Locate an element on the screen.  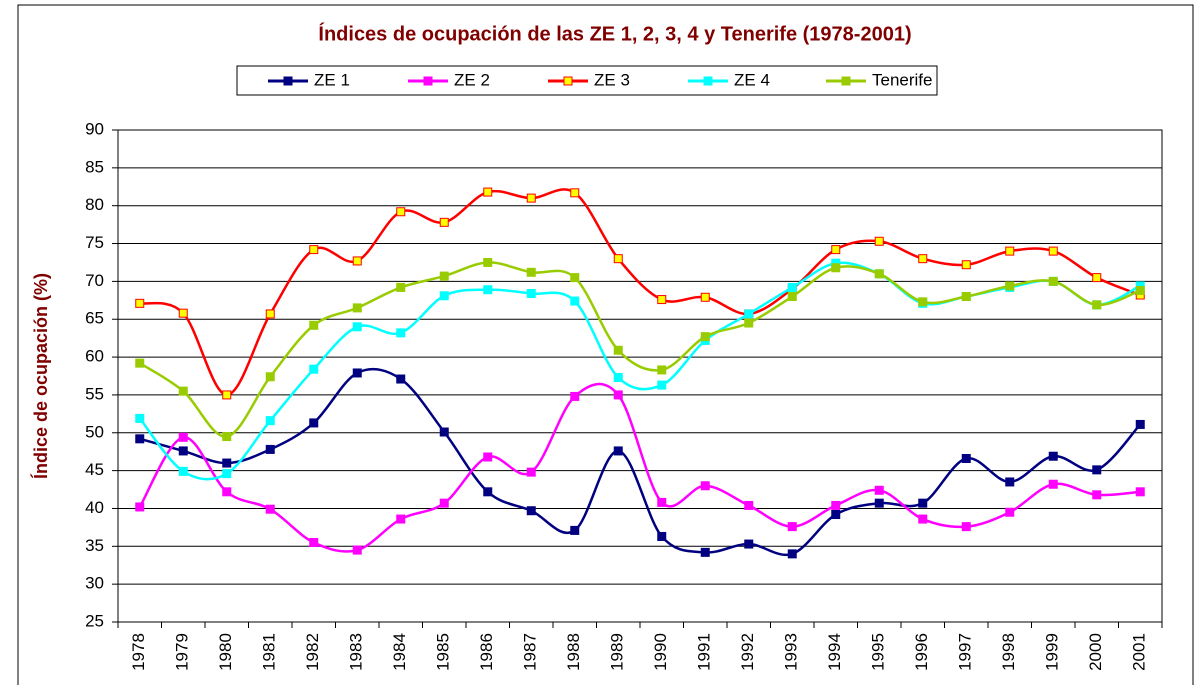
x-tick-label: 1983 is located at coordinates (356, 652).